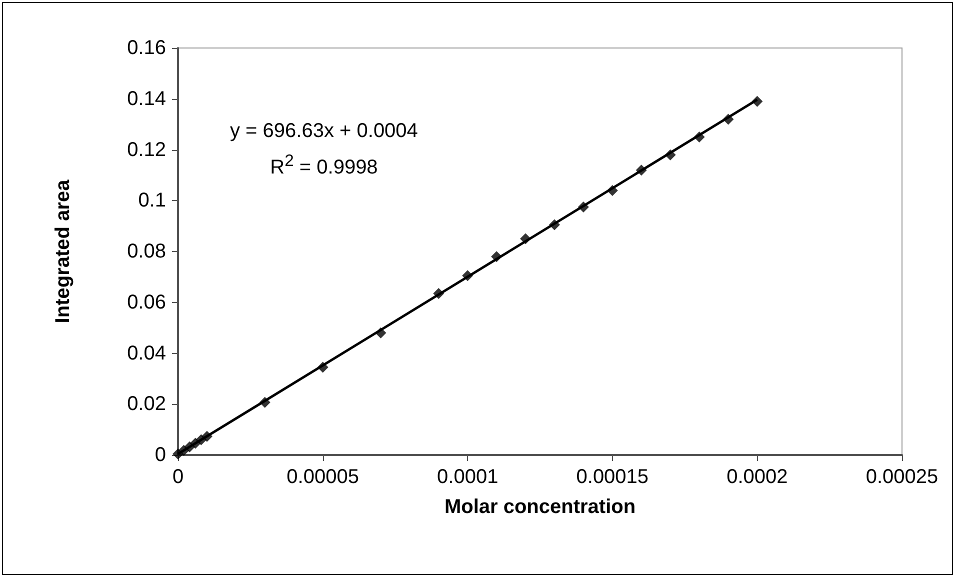 The width and height of the screenshot is (957, 579). What do you see at coordinates (160, 455) in the screenshot?
I see `y-tick-label: 0` at bounding box center [160, 455].